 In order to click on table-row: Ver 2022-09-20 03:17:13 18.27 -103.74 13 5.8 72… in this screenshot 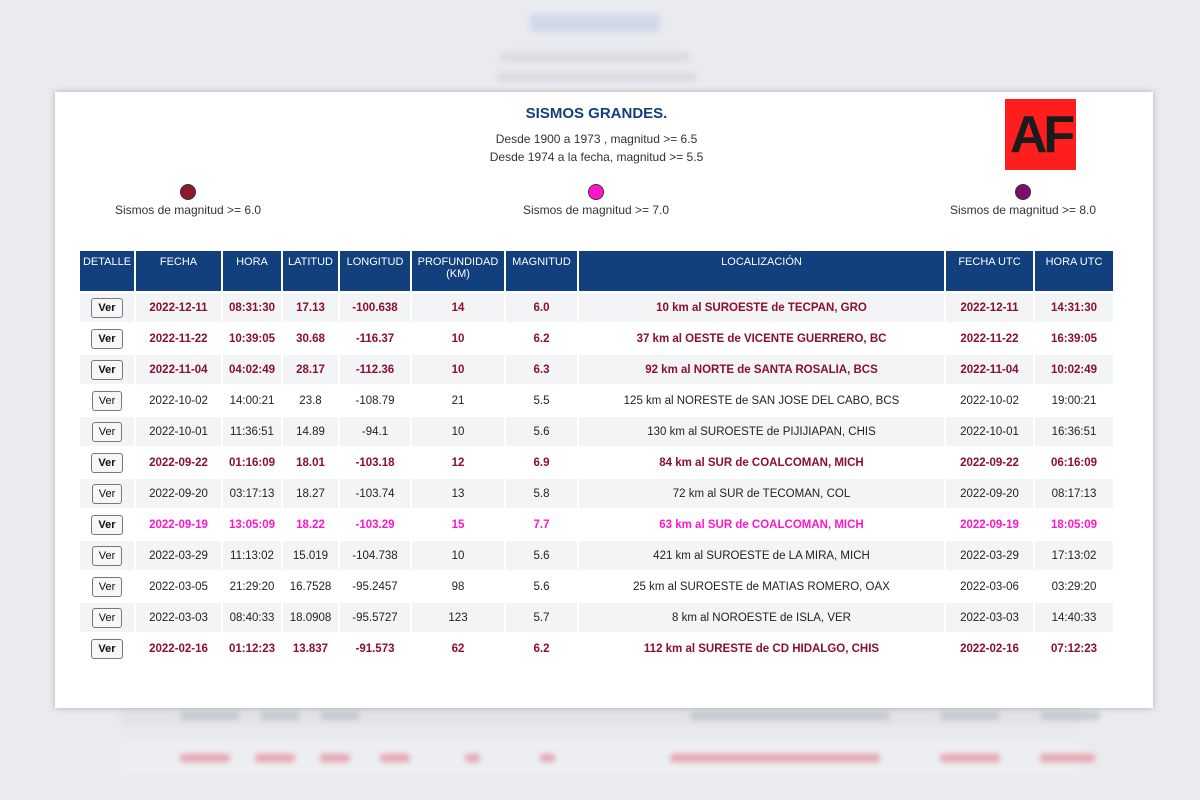, I will do `click(596, 493)`.